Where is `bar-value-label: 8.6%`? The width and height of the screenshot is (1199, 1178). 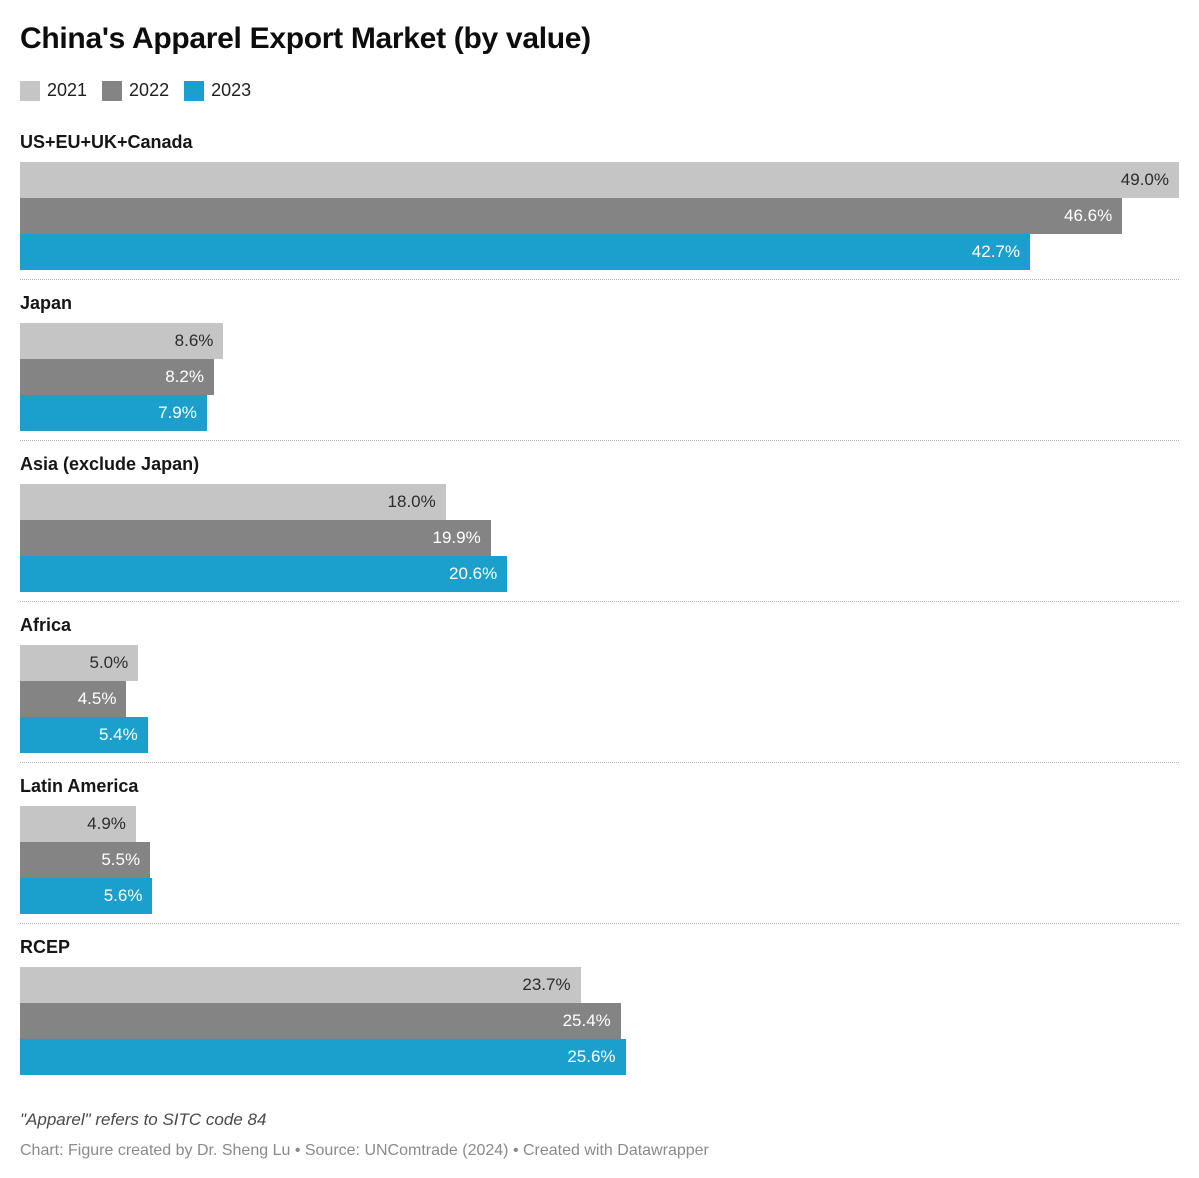
bar-value-label: 8.6% is located at coordinates (194, 340).